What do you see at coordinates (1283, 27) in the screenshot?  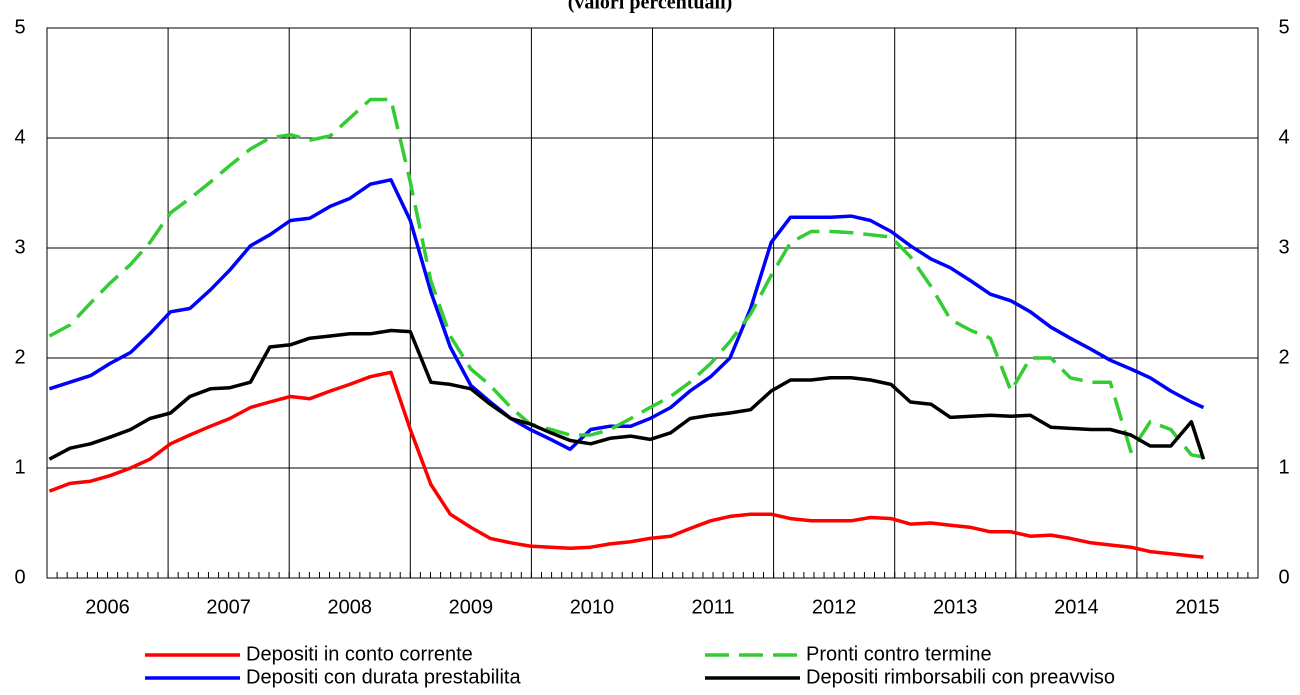 I see `y2-tick-label: 5` at bounding box center [1283, 27].